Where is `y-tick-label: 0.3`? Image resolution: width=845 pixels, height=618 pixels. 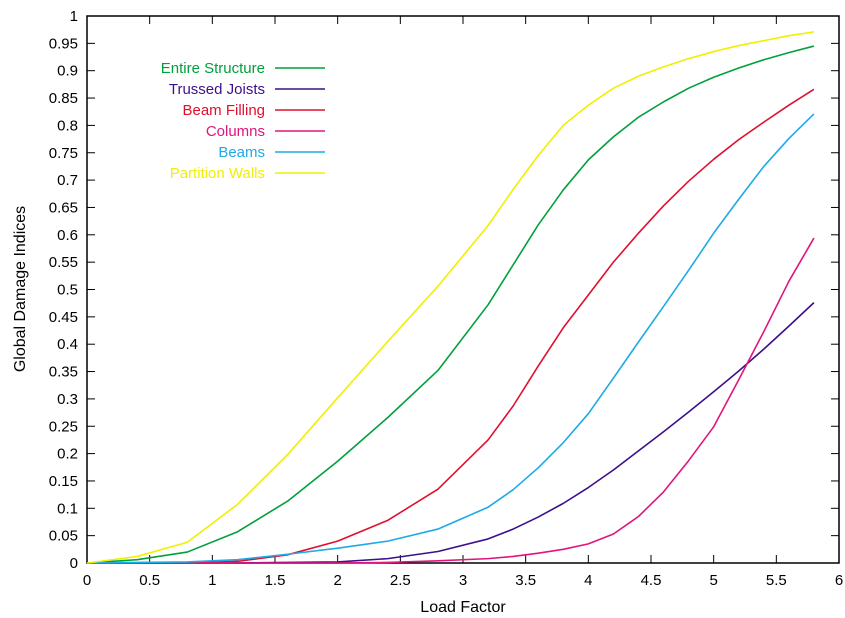
y-tick-label: 0.3 is located at coordinates (67, 399).